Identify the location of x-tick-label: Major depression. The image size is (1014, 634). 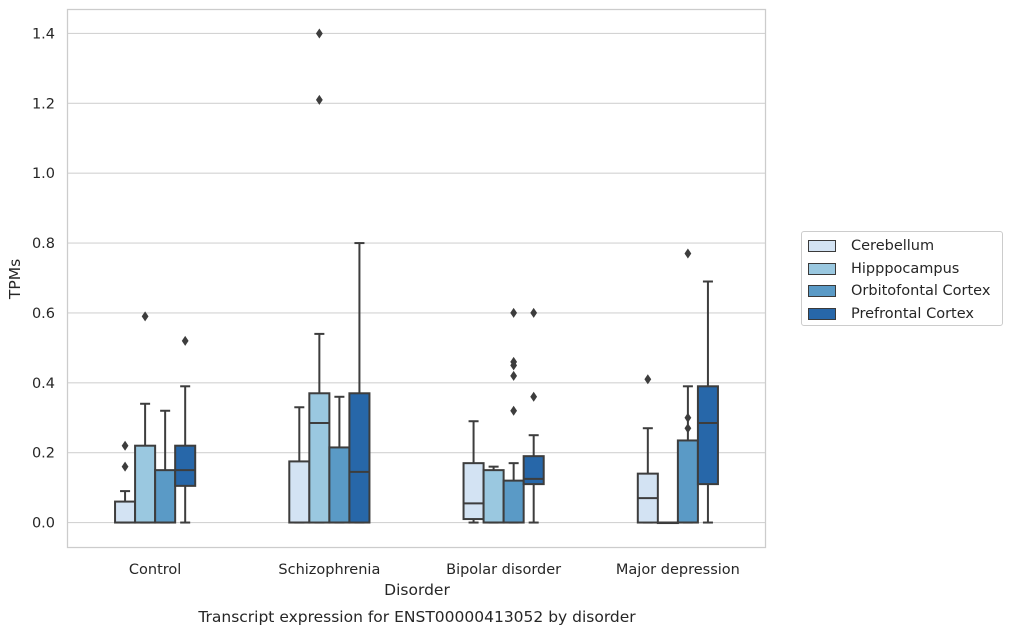
(678, 570).